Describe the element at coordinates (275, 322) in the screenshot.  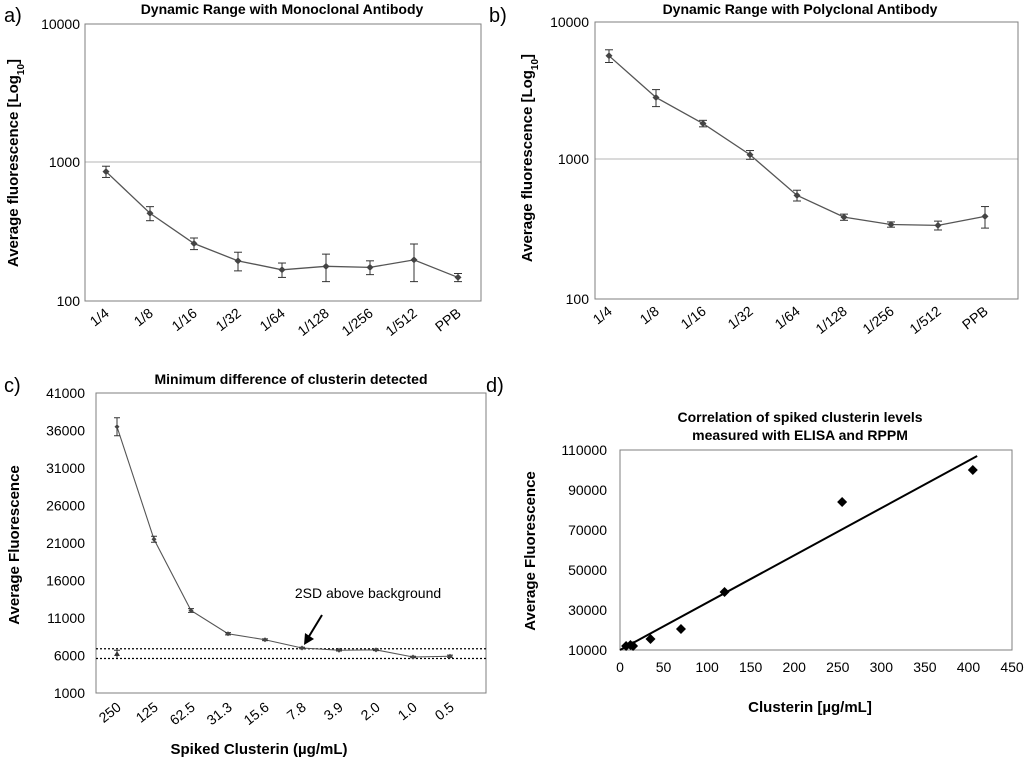
I see `panel-a-x-ticks: 1/4 1/8 1/16 1/32 1/64 1/128 1/256 1/512 PPB` at that location.